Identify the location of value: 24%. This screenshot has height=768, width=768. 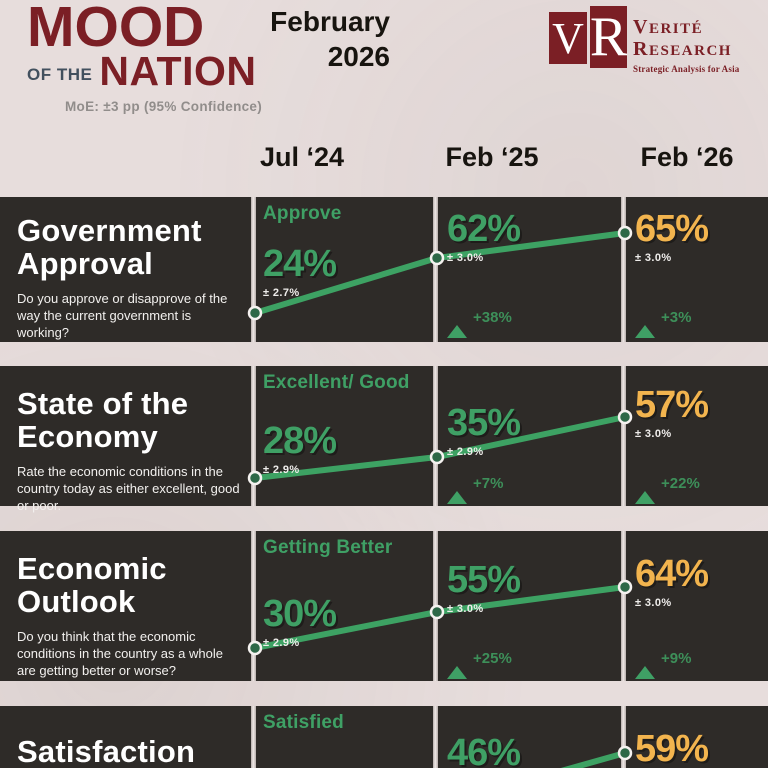
(300, 264).